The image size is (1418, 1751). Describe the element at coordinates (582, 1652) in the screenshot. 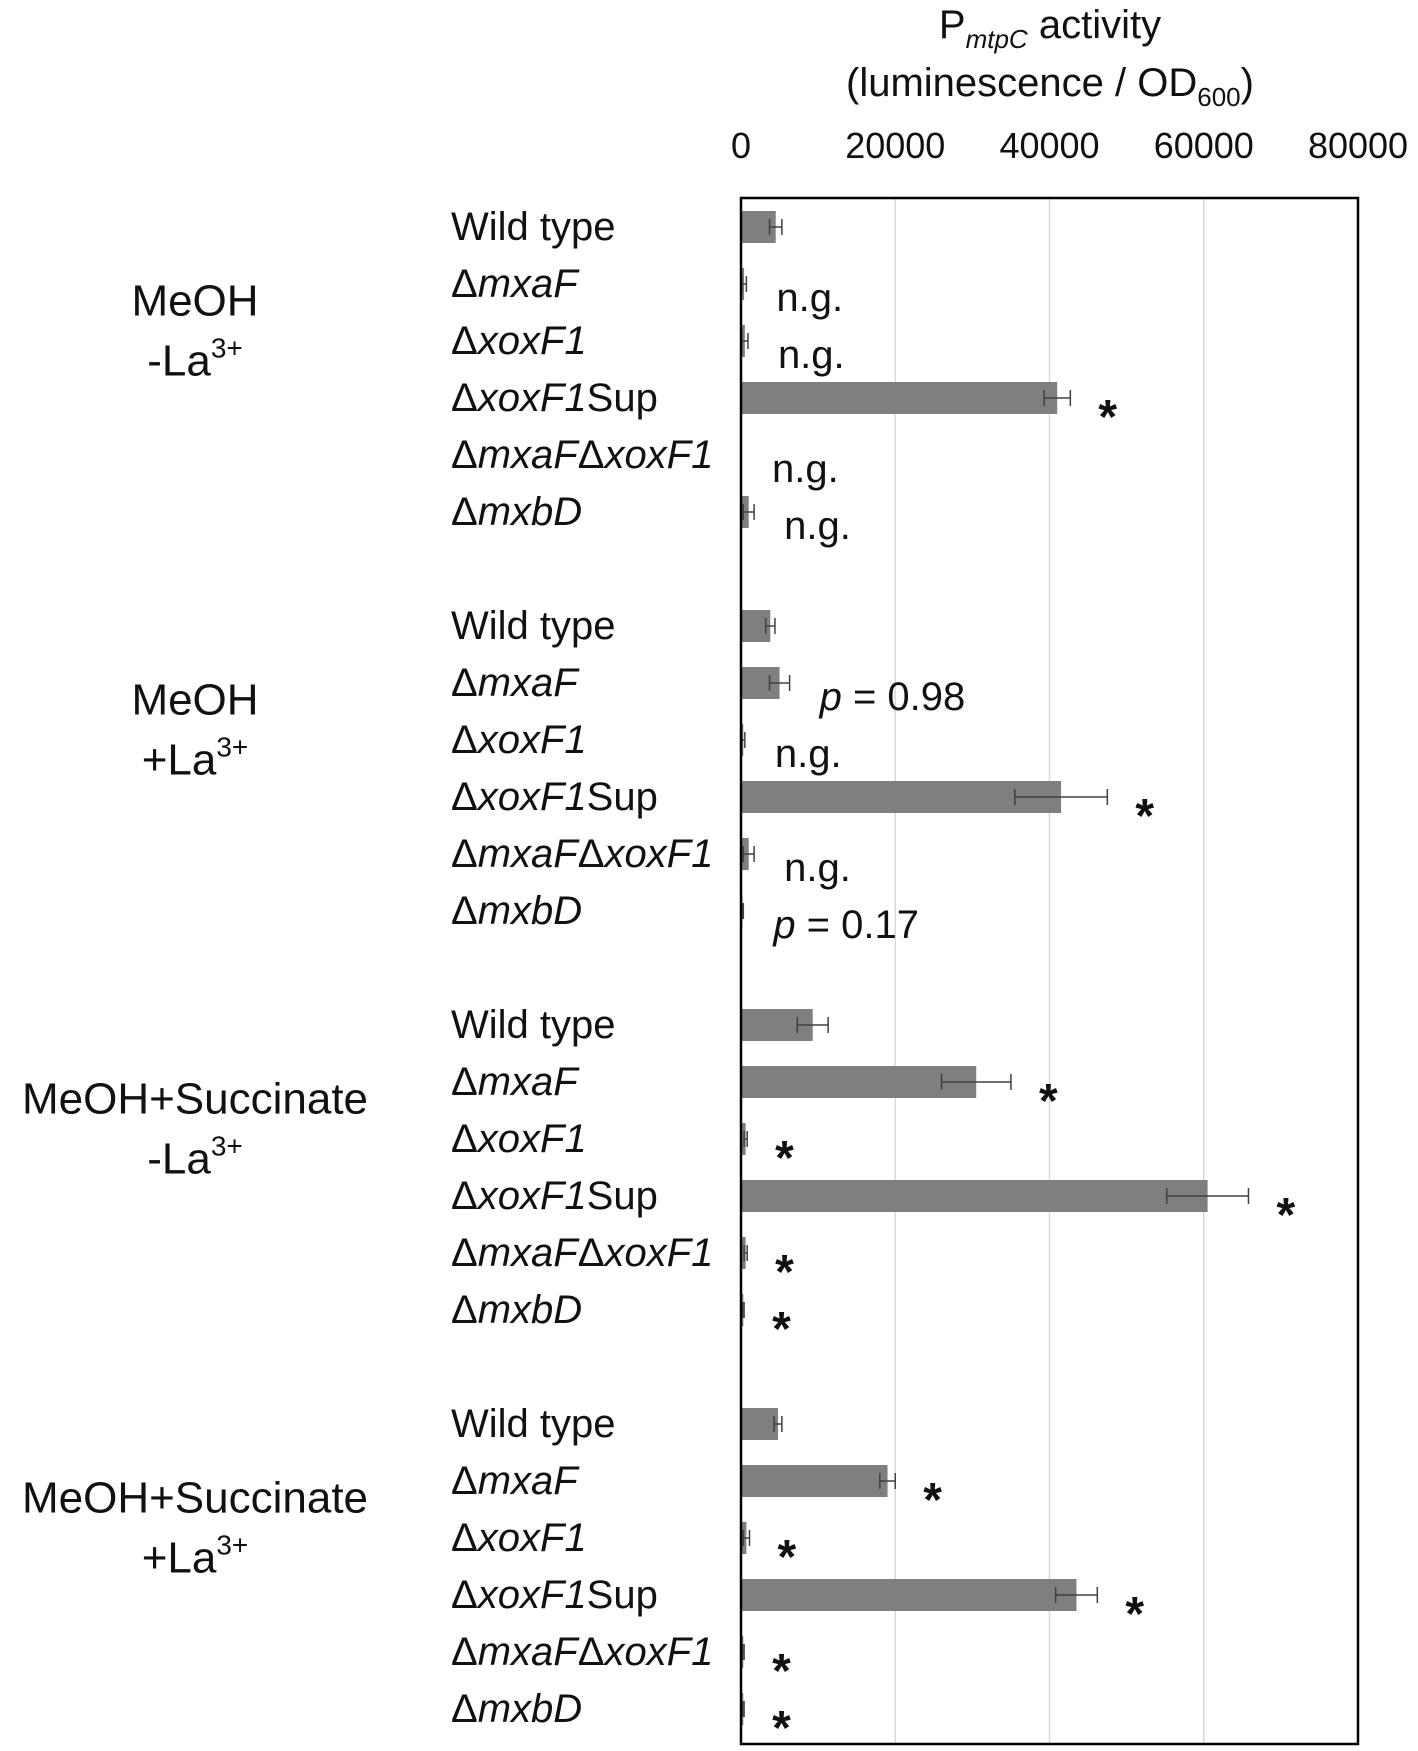

I see `category-label-g4-4: ΔmxaFΔxoxF1` at that location.